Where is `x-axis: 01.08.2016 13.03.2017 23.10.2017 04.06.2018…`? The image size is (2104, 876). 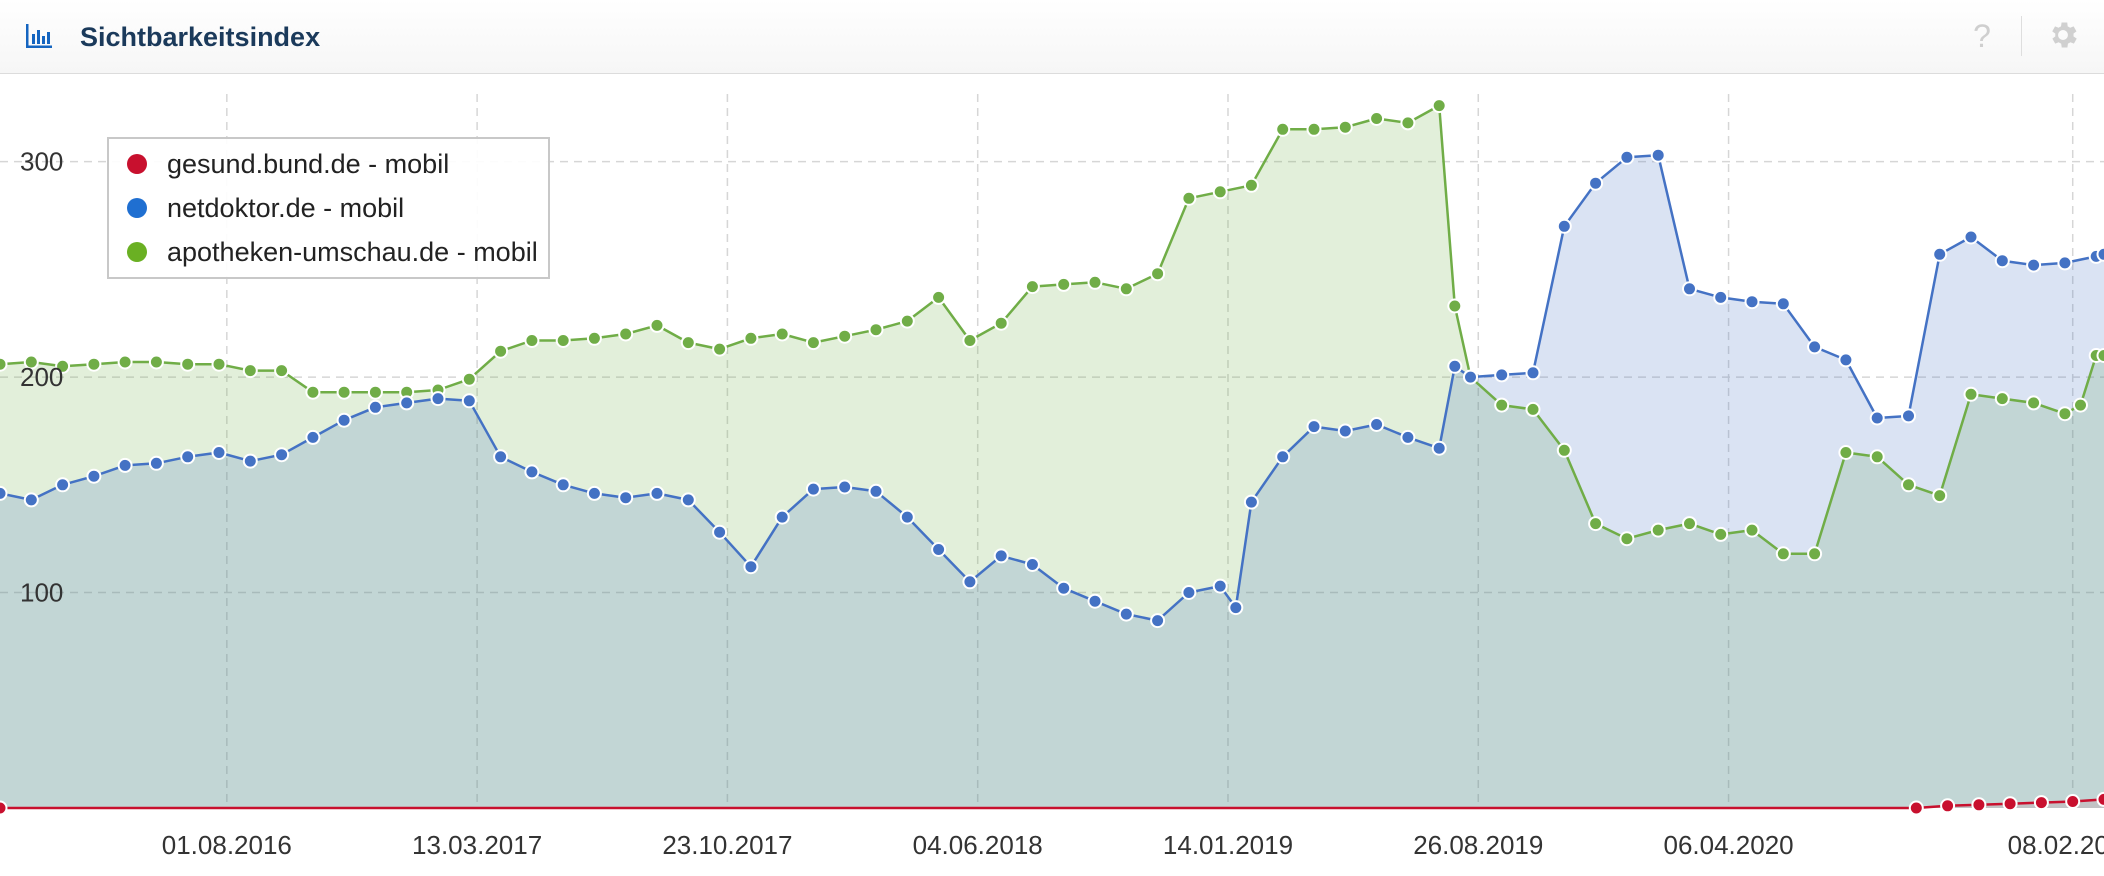
x-axis: 01.08.2016 13.03.2017 23.10.2017 04.06.2018… is located at coordinates (1133, 845).